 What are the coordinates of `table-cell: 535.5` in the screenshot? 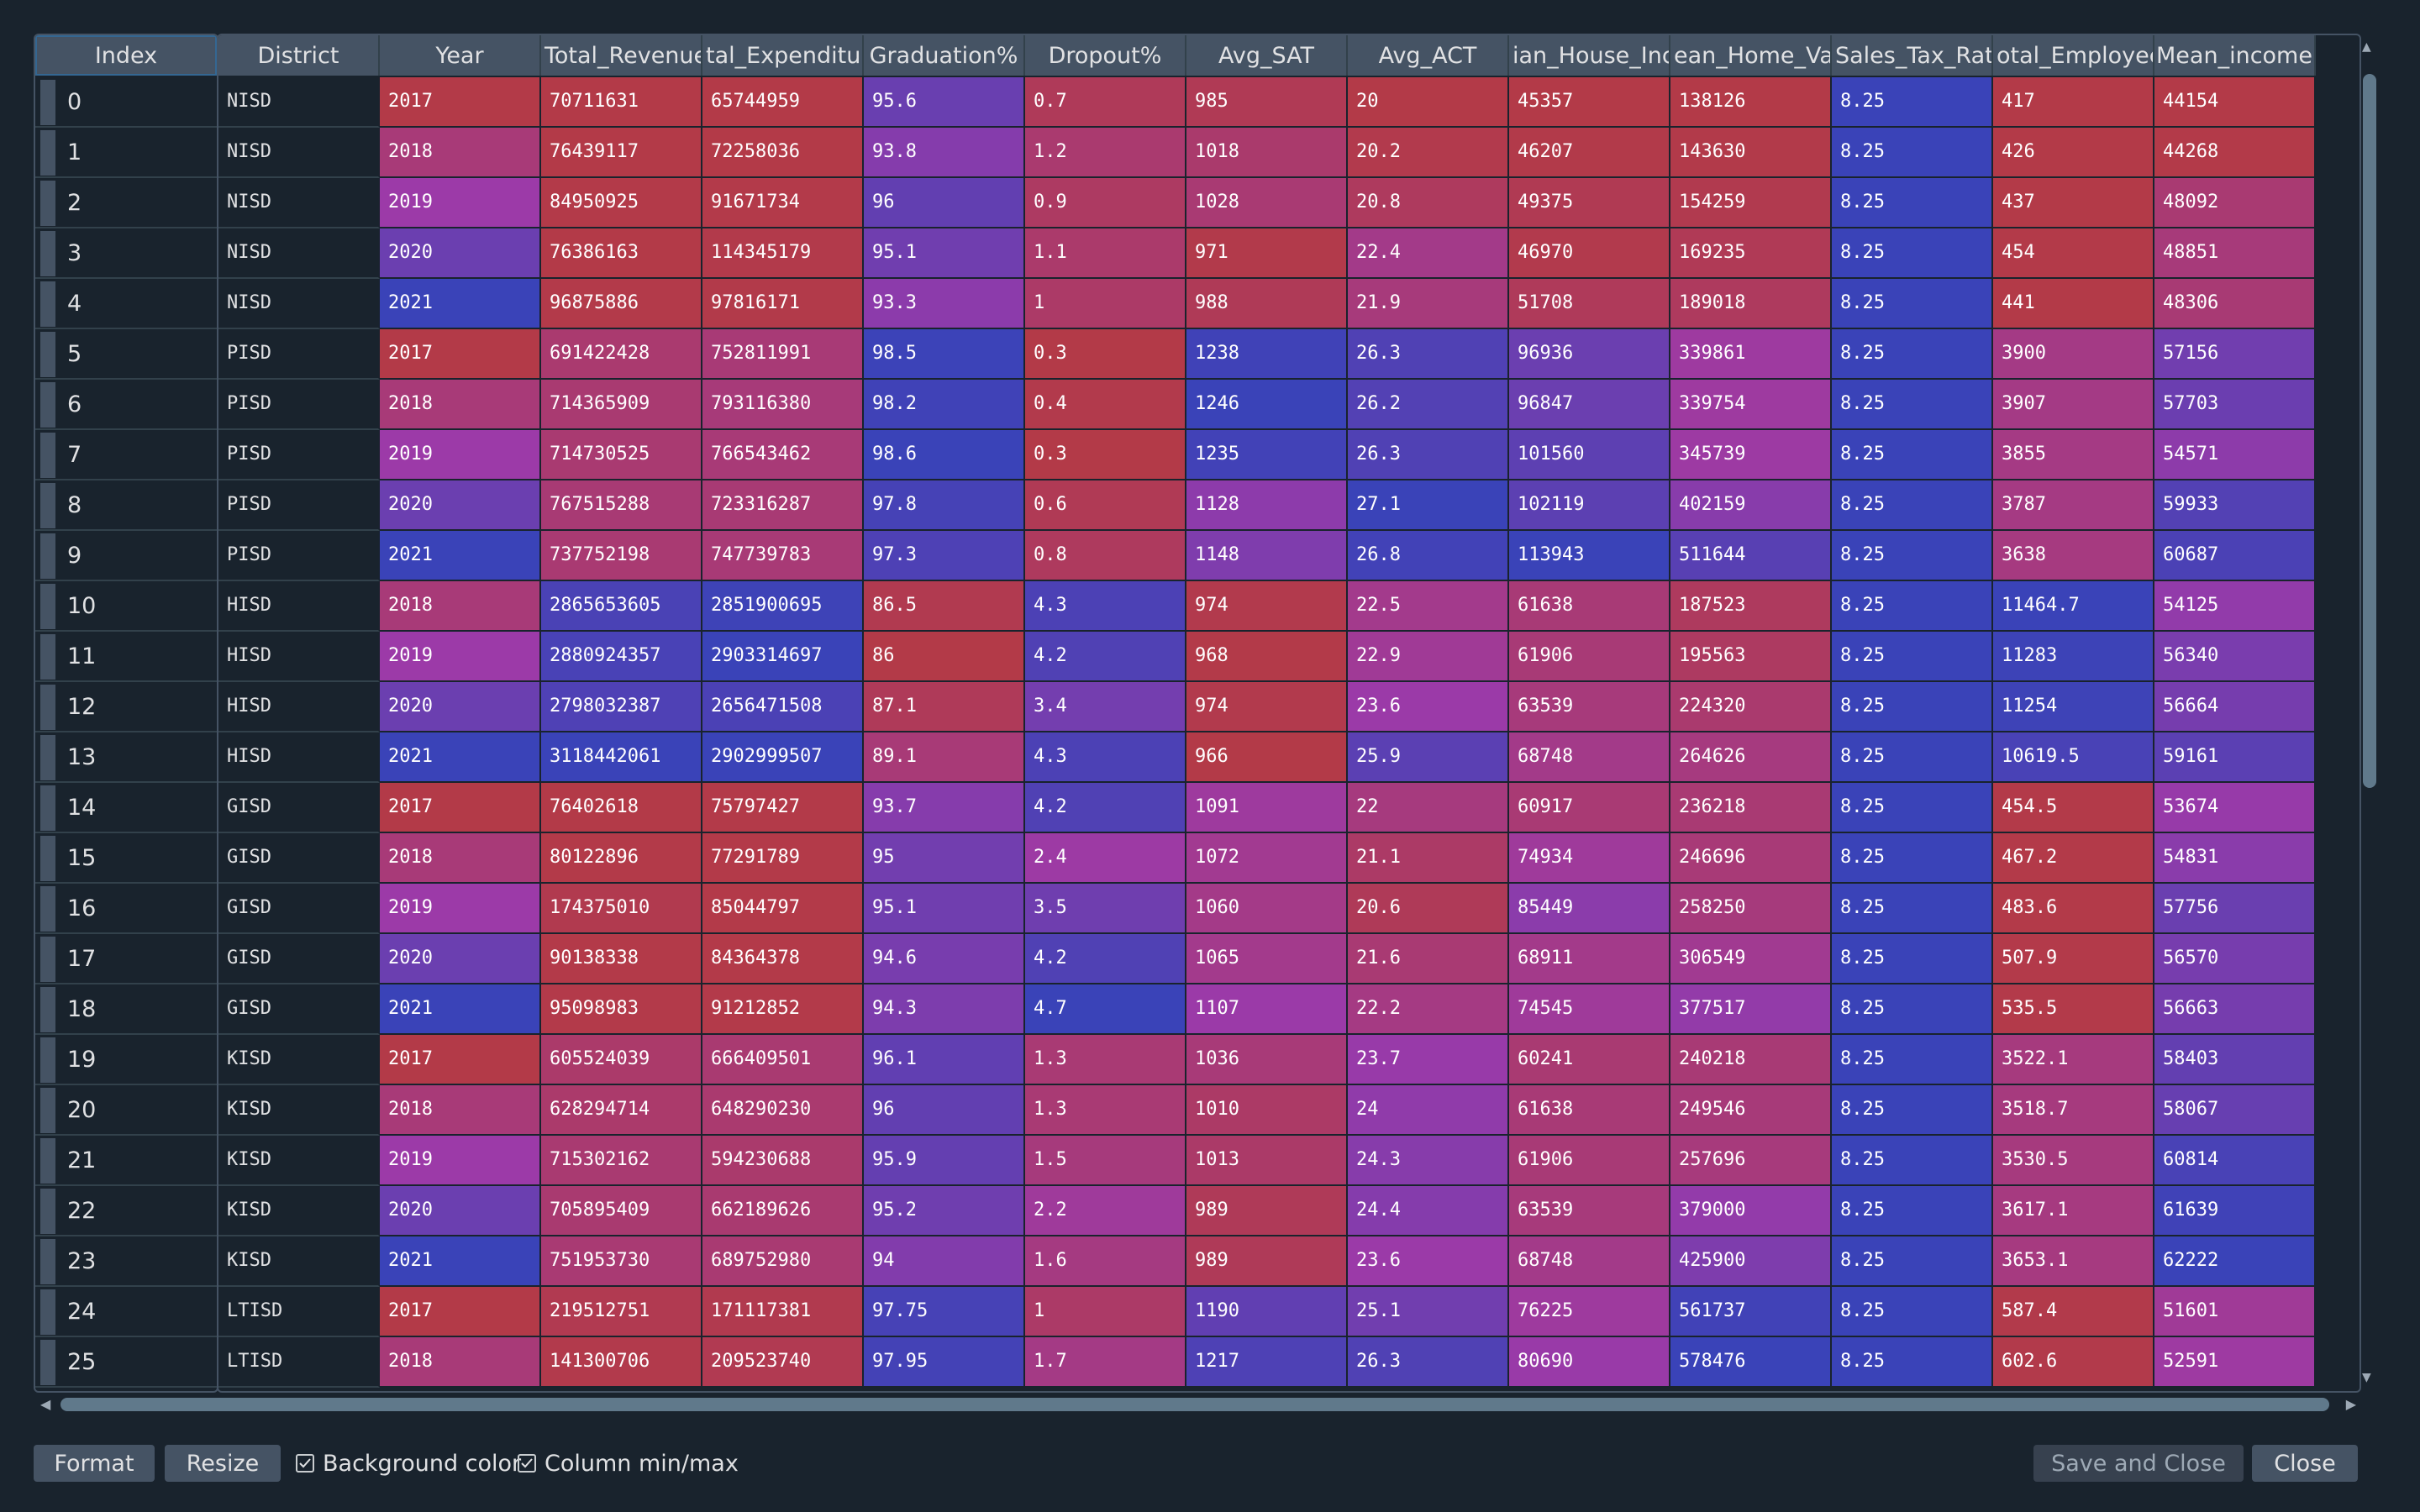 It's located at (2073, 1009).